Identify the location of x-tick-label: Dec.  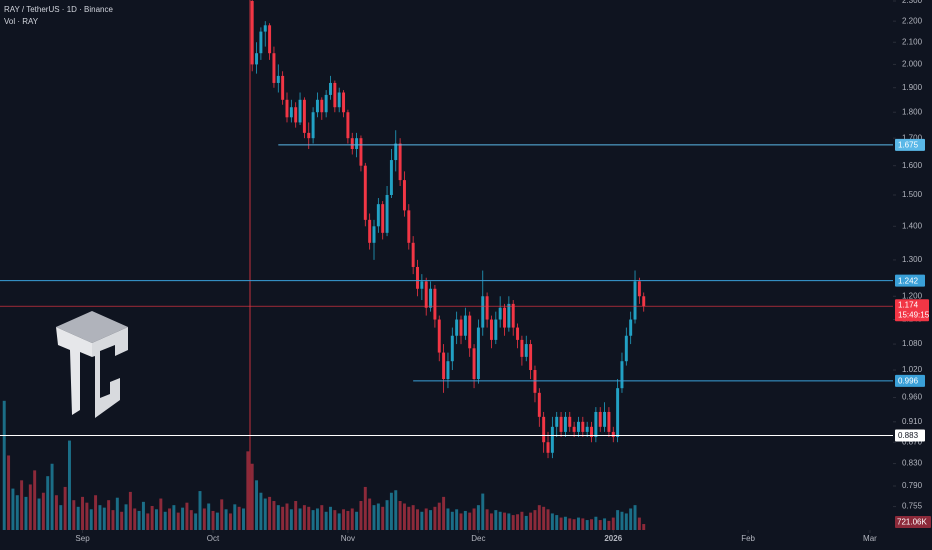
(478, 538).